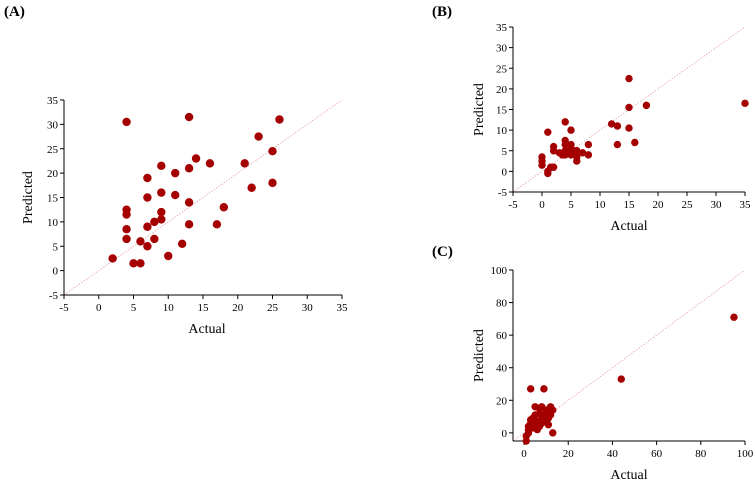 This screenshot has width=753, height=484. What do you see at coordinates (502, 336) in the screenshot?
I see `panel-c-y-tick-label: 60` at bounding box center [502, 336].